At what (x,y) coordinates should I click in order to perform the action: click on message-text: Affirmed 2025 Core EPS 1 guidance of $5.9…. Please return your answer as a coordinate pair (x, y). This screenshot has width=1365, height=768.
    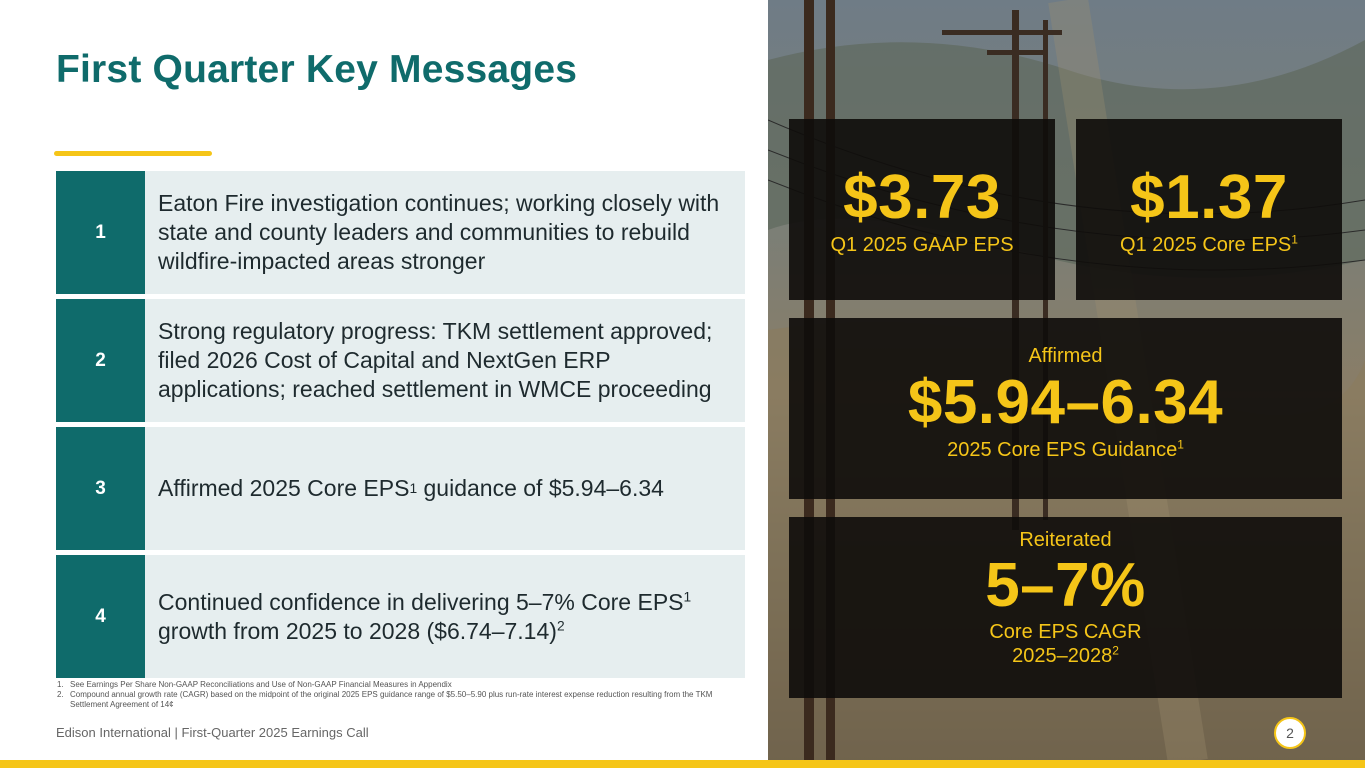
    Looking at the image, I should click on (445, 488).